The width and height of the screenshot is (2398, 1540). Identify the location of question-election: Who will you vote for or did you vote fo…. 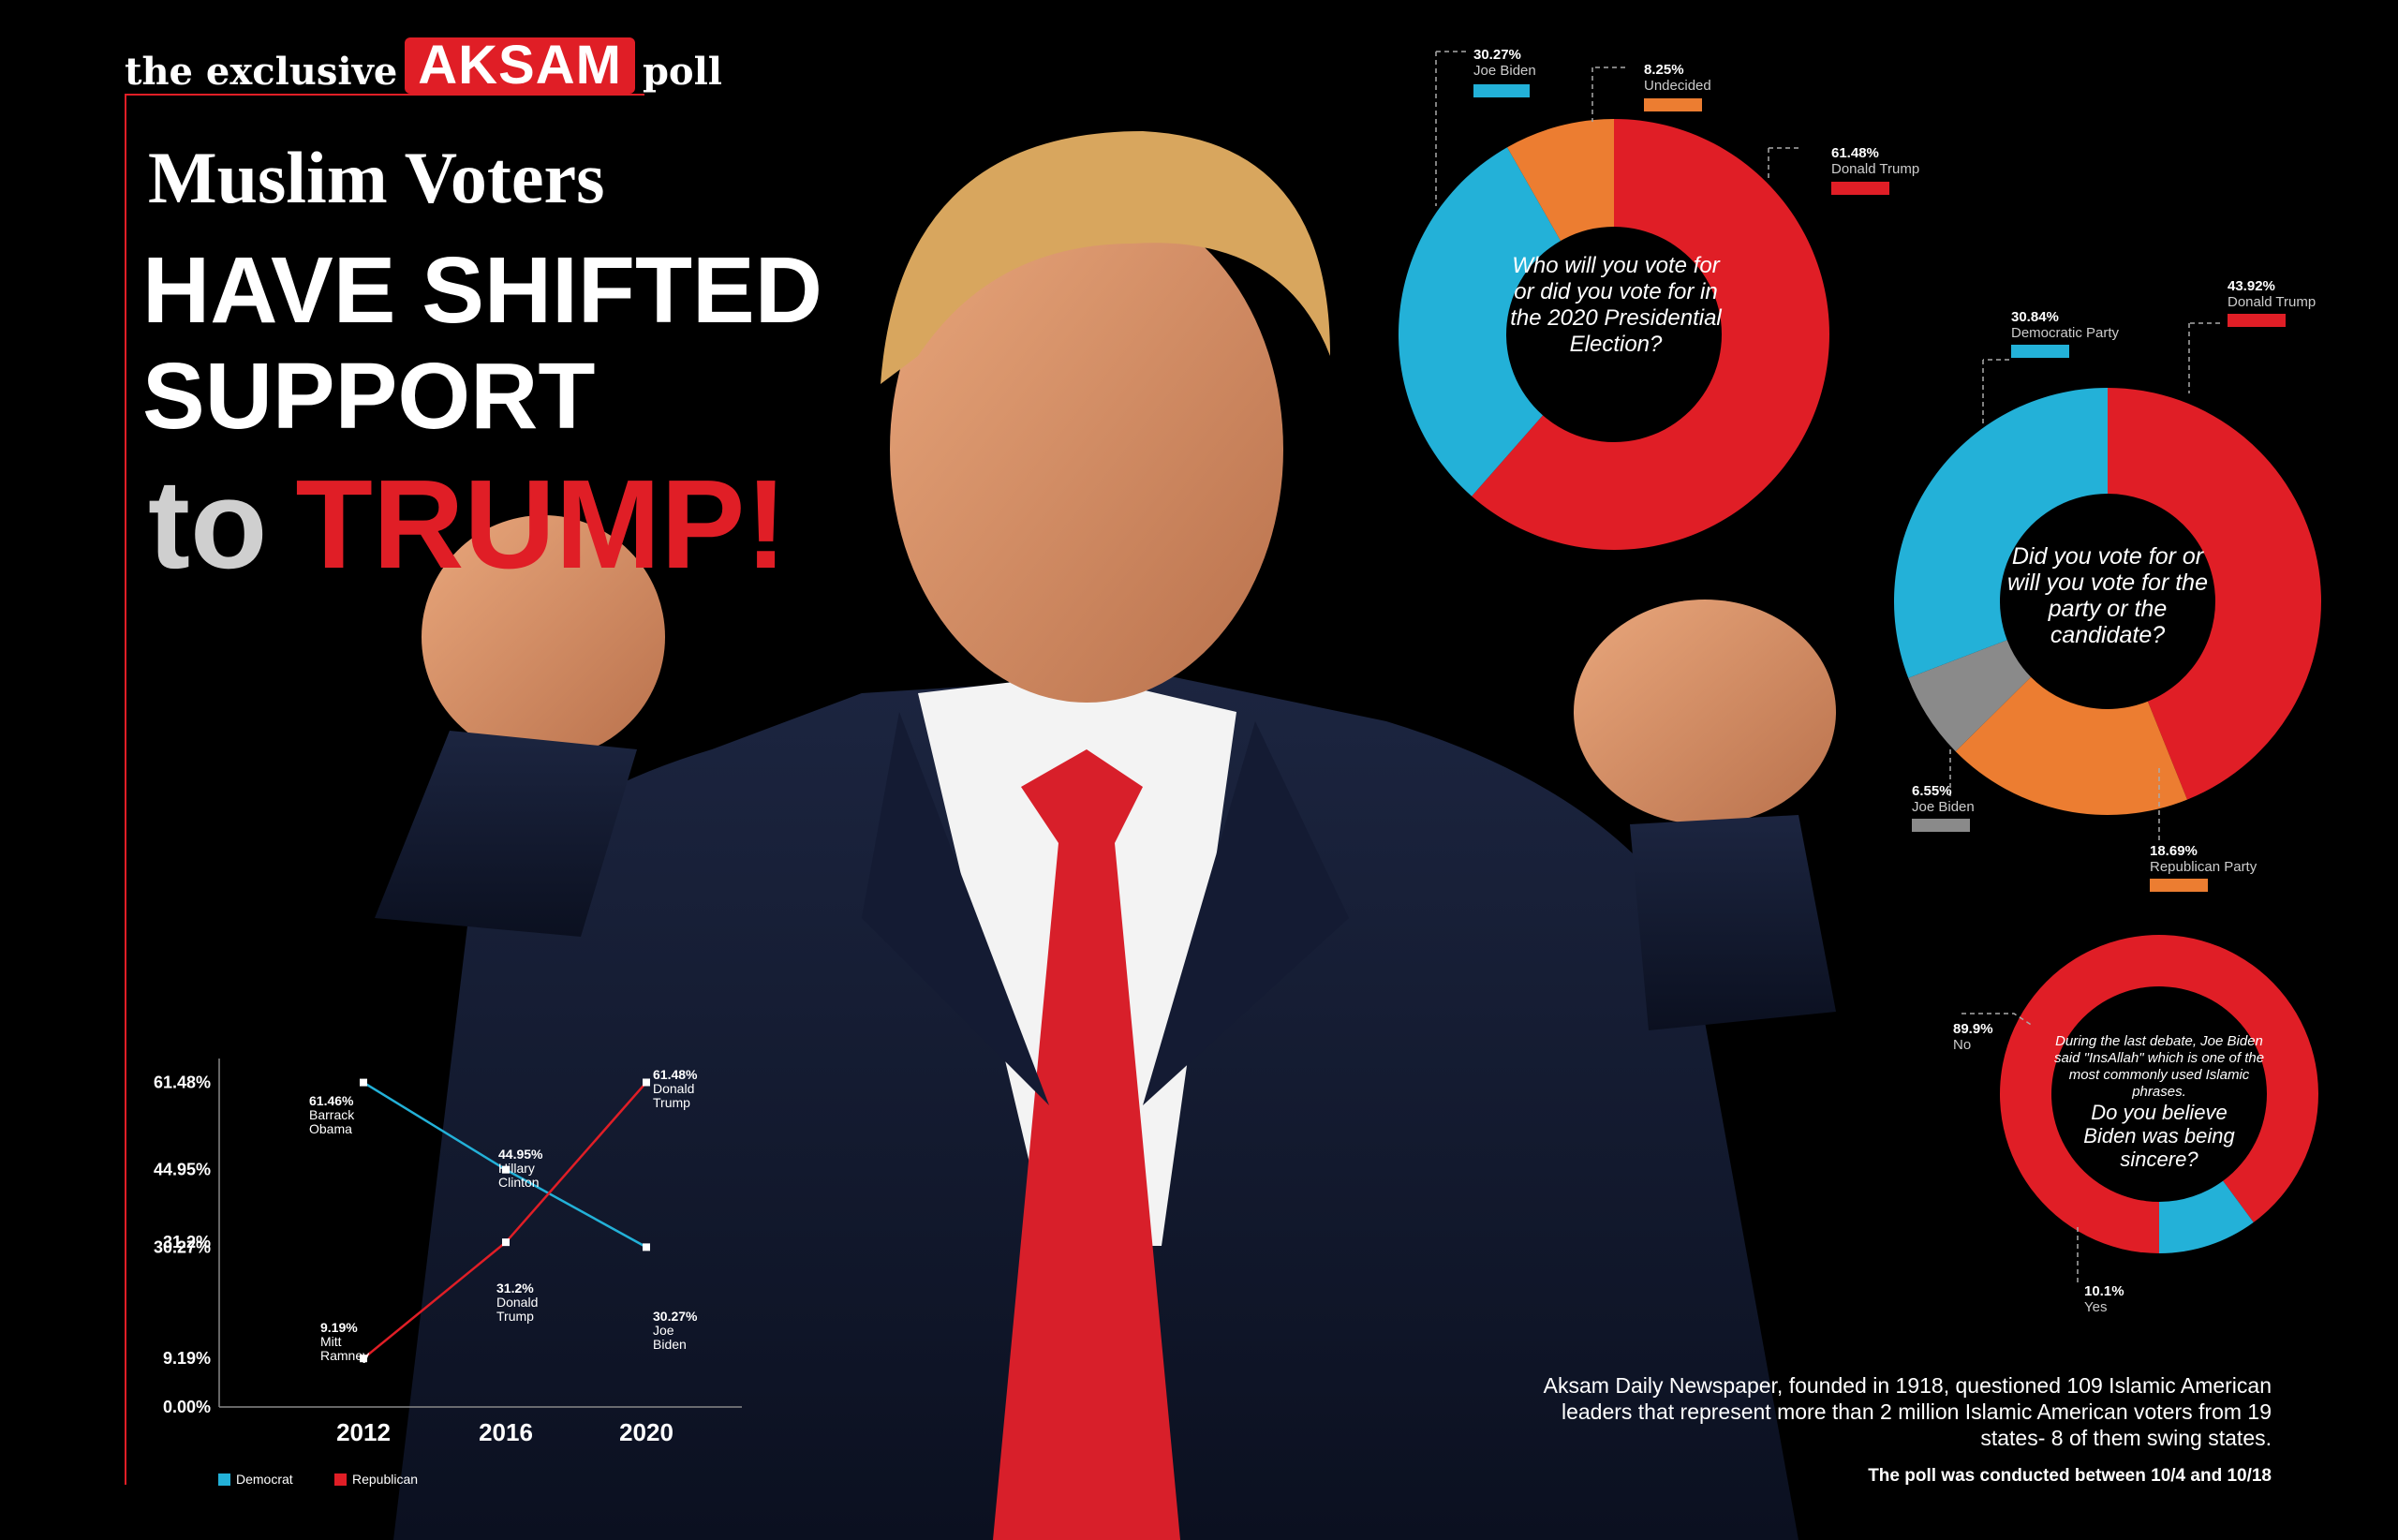
(1616, 305).